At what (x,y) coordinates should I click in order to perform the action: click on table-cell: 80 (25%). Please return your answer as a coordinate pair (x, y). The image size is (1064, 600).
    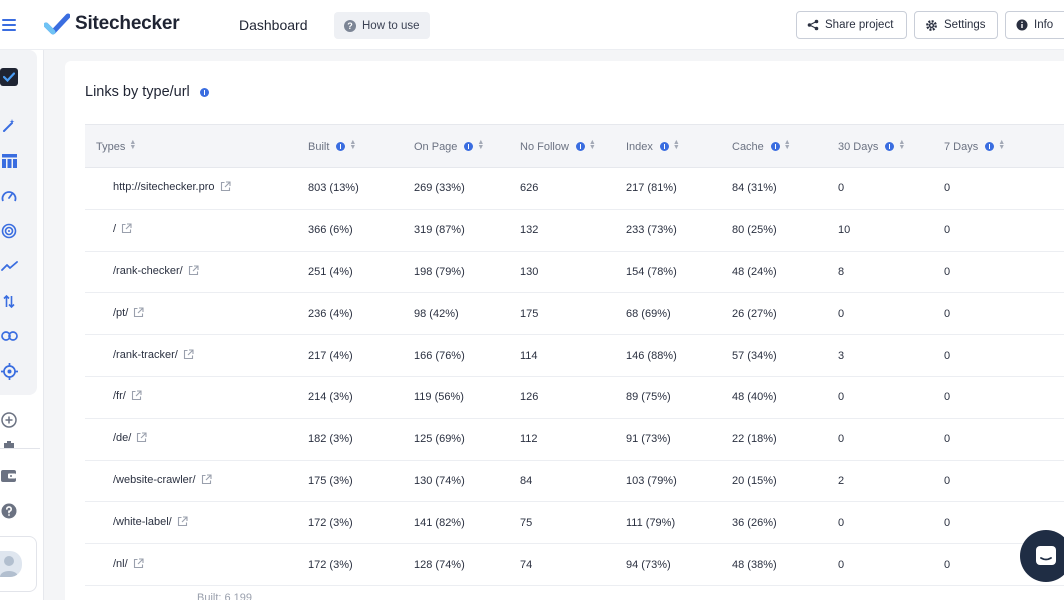
    Looking at the image, I should click on (774, 230).